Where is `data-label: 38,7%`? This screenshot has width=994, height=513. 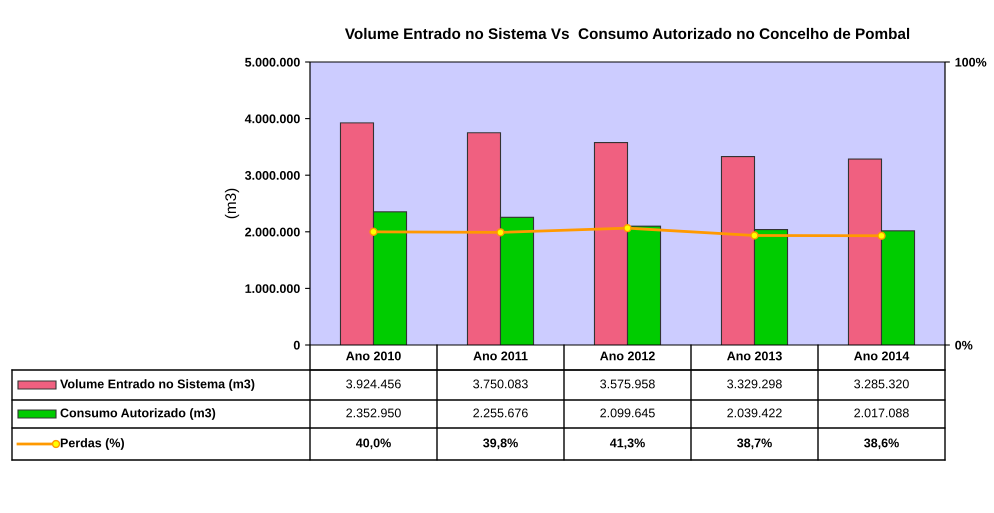 data-label: 38,7% is located at coordinates (754, 444).